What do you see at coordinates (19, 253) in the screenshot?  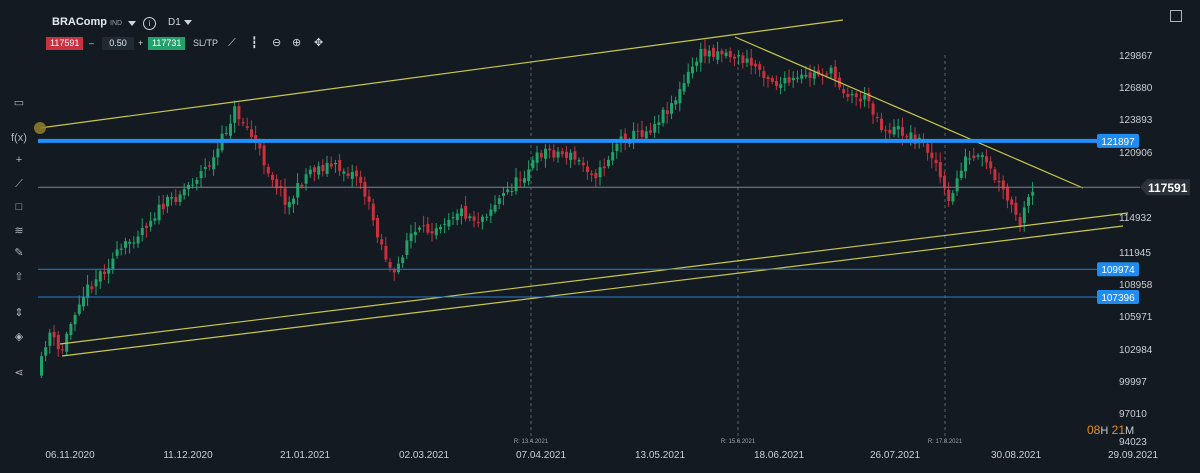 I see `pencil-icon: ✎` at bounding box center [19, 253].